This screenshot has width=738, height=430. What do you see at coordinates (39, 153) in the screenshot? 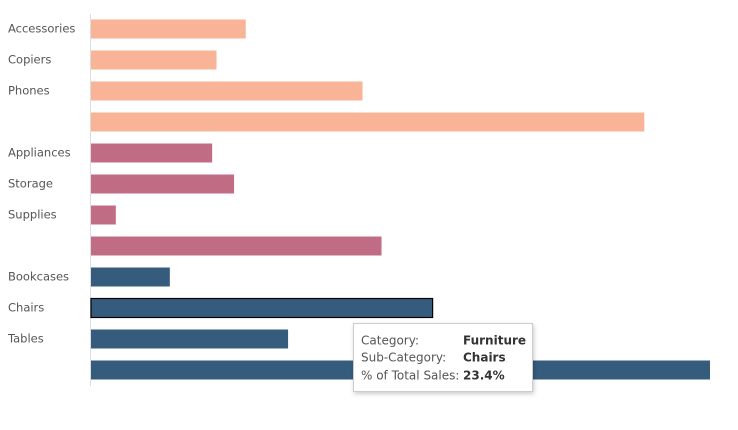
I see `category-label: Appliances` at bounding box center [39, 153].